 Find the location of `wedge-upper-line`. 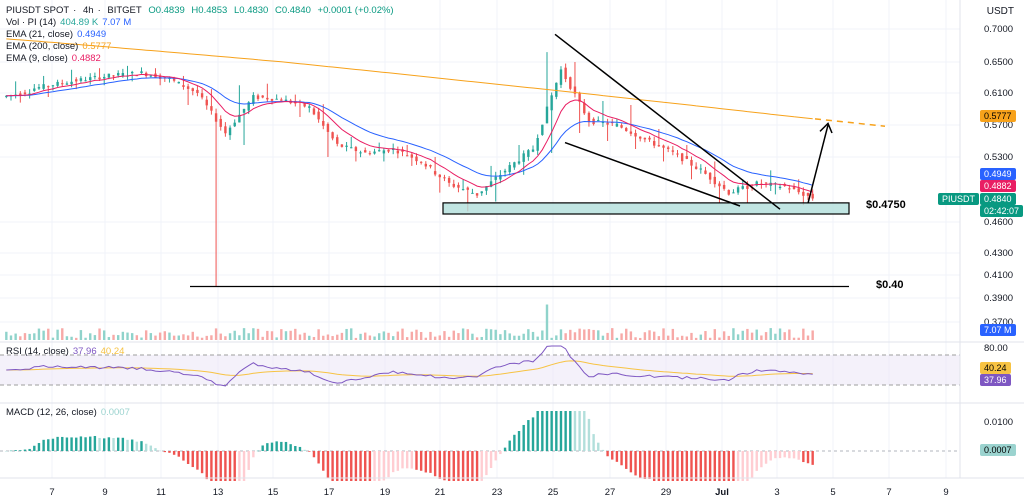

wedge-upper-line is located at coordinates (667, 121).